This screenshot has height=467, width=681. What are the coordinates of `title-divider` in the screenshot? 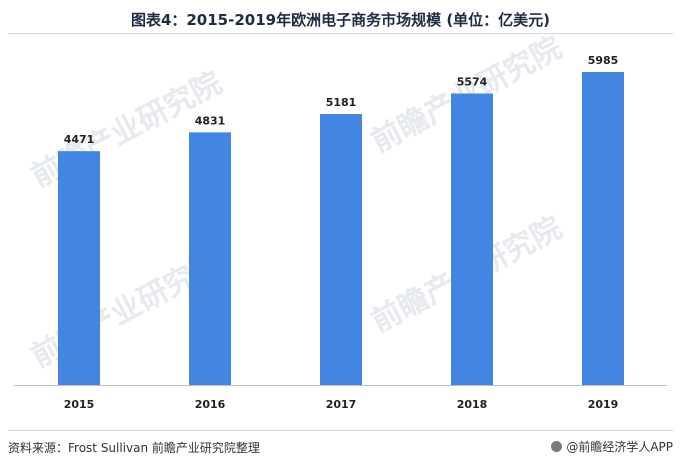 It's located at (340, 33).